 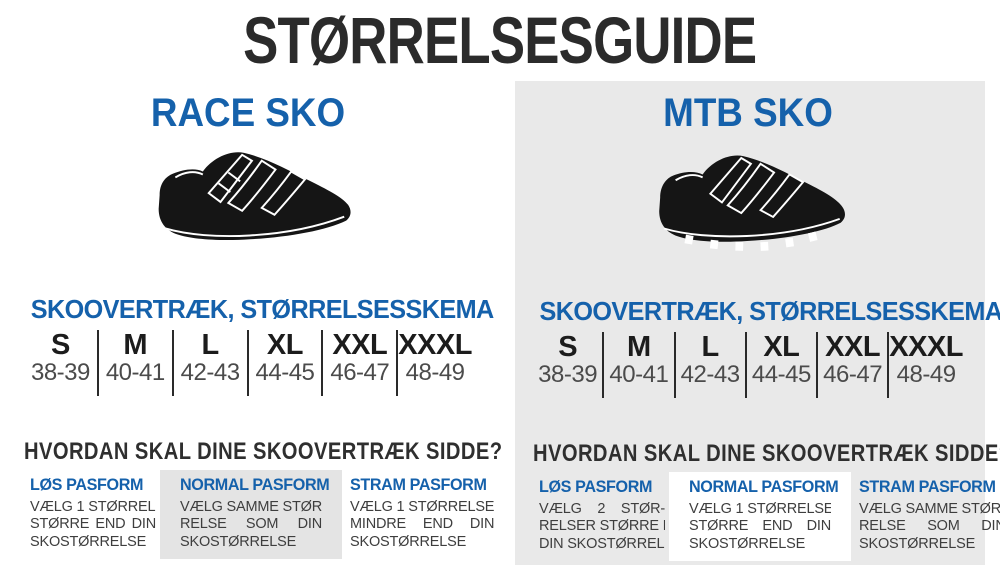 I want to click on title-row: STØRRELSESGUIDE, so click(x=500, y=40).